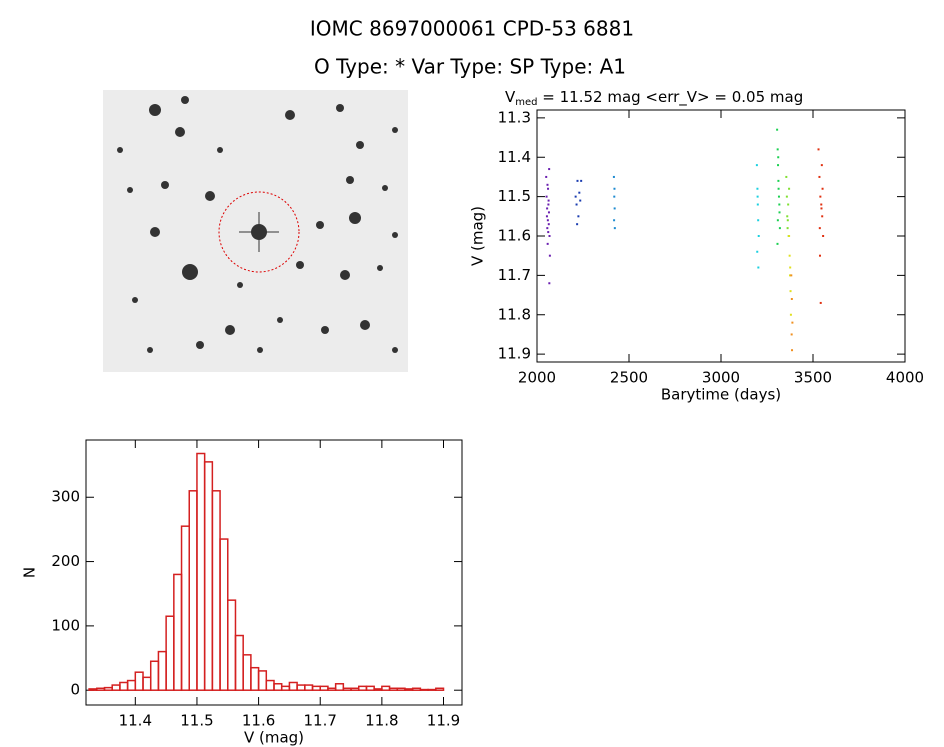 Image resolution: width=944 pixels, height=747 pixels. I want to click on title-rest: = 11.52 mag <err_V> = 0.05 mag, so click(671, 97).